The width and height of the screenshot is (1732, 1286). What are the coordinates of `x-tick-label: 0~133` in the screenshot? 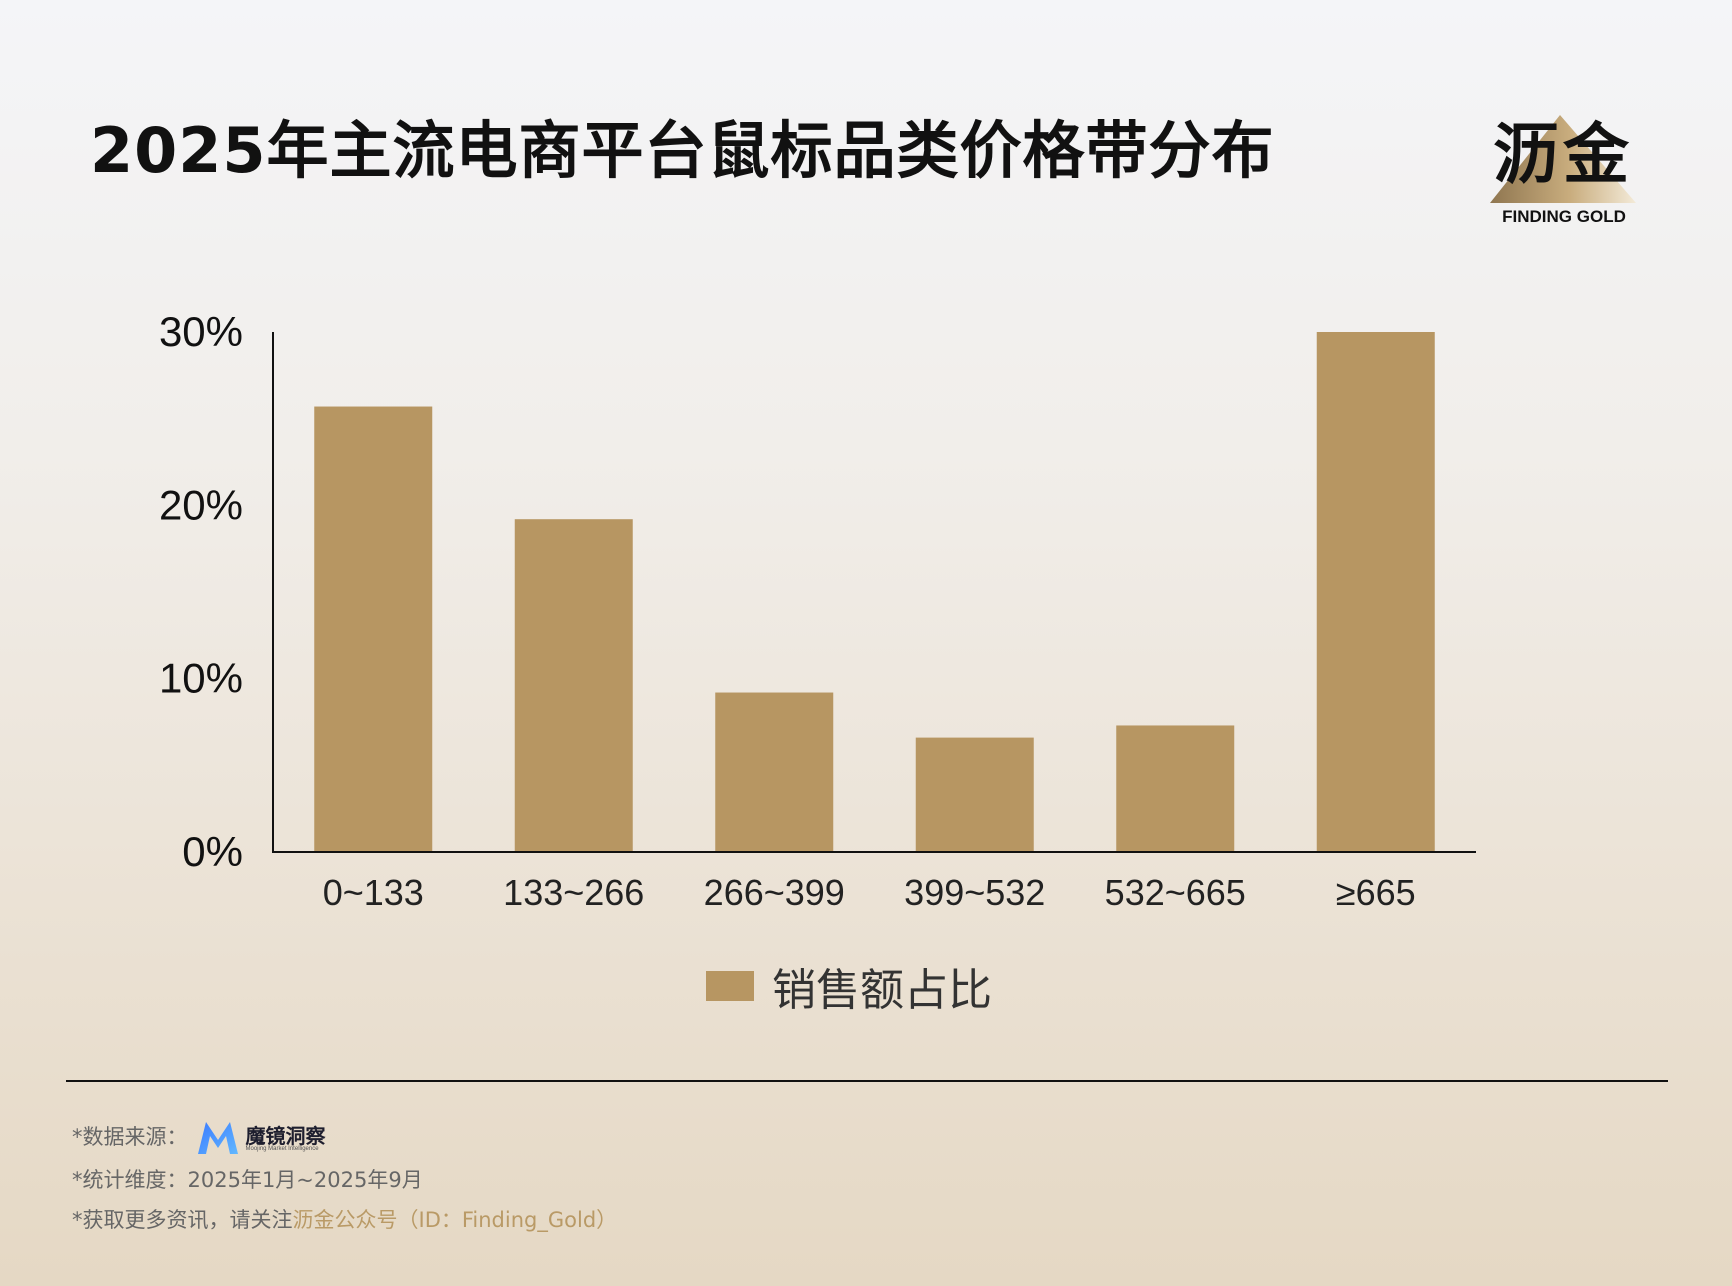 It's located at (373, 892).